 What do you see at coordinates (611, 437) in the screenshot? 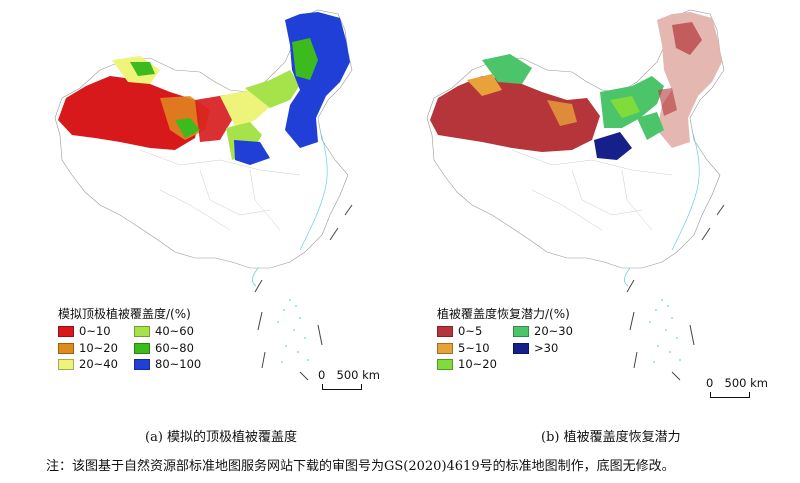
I see `caption-b: (b) 植被覆盖度恢复潜力` at bounding box center [611, 437].